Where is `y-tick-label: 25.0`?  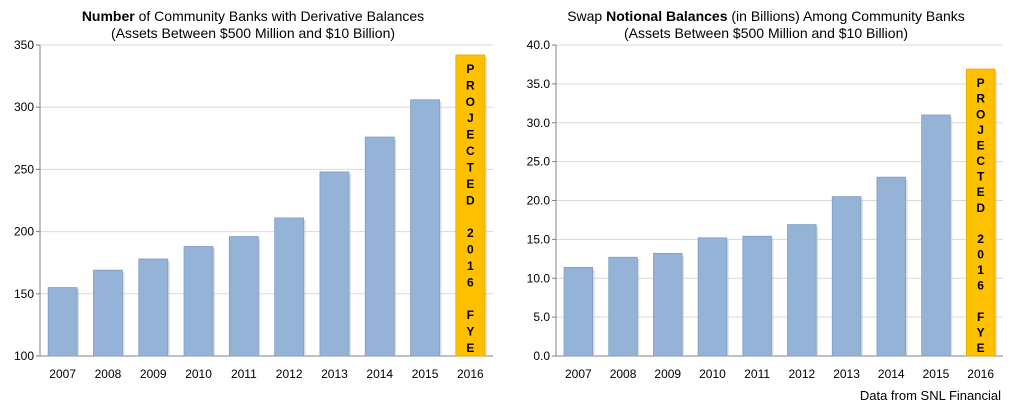
y-tick-label: 25.0 is located at coordinates (539, 162).